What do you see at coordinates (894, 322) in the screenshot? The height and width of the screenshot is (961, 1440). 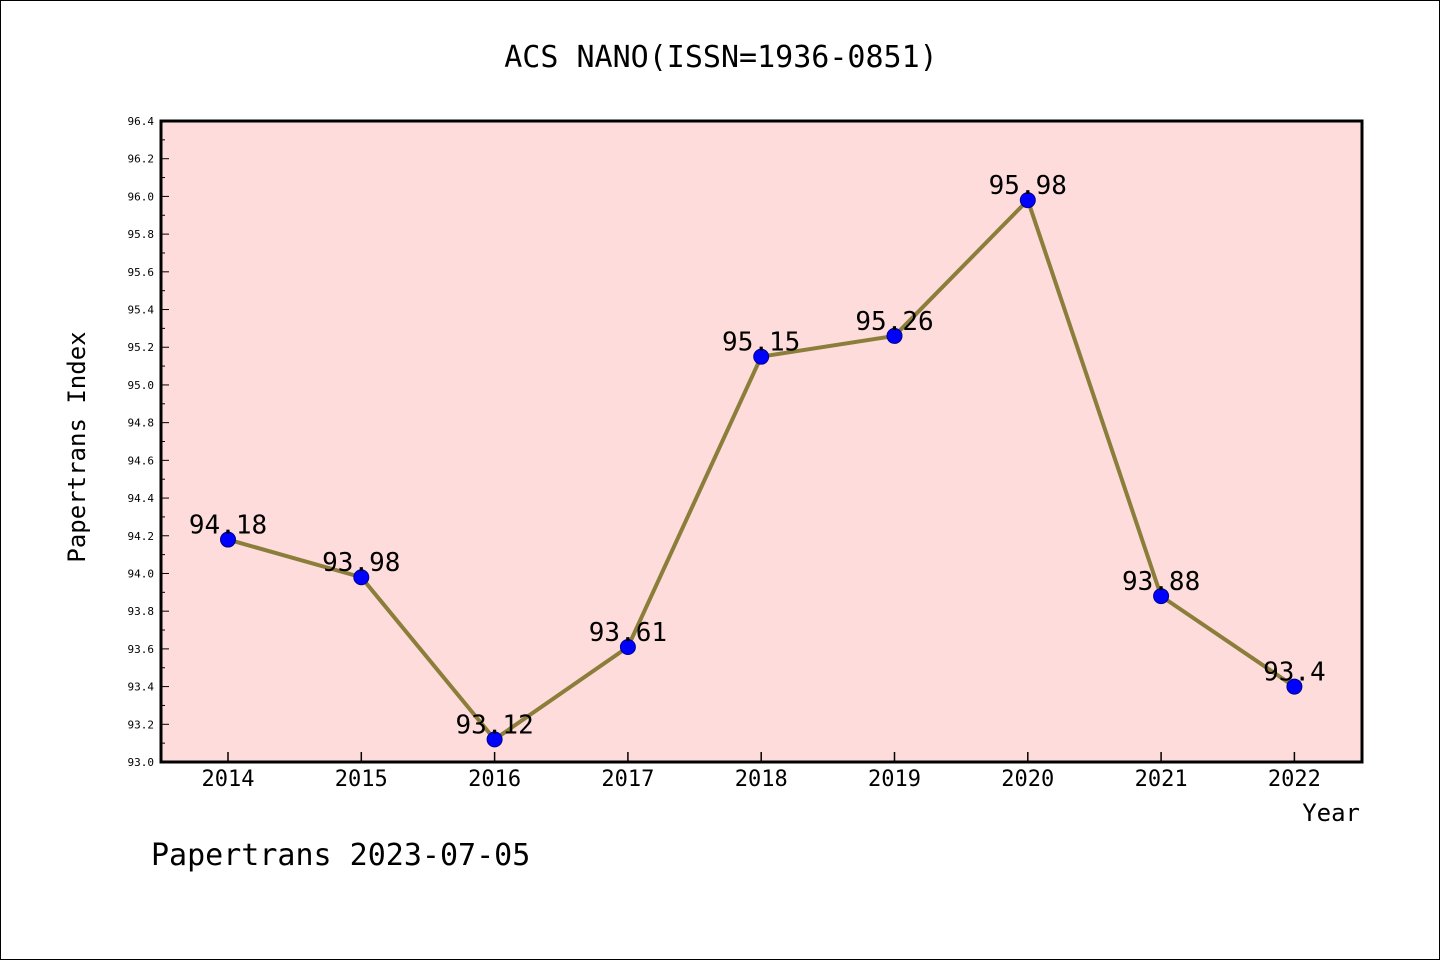 I see `data-label: 95.26` at bounding box center [894, 322].